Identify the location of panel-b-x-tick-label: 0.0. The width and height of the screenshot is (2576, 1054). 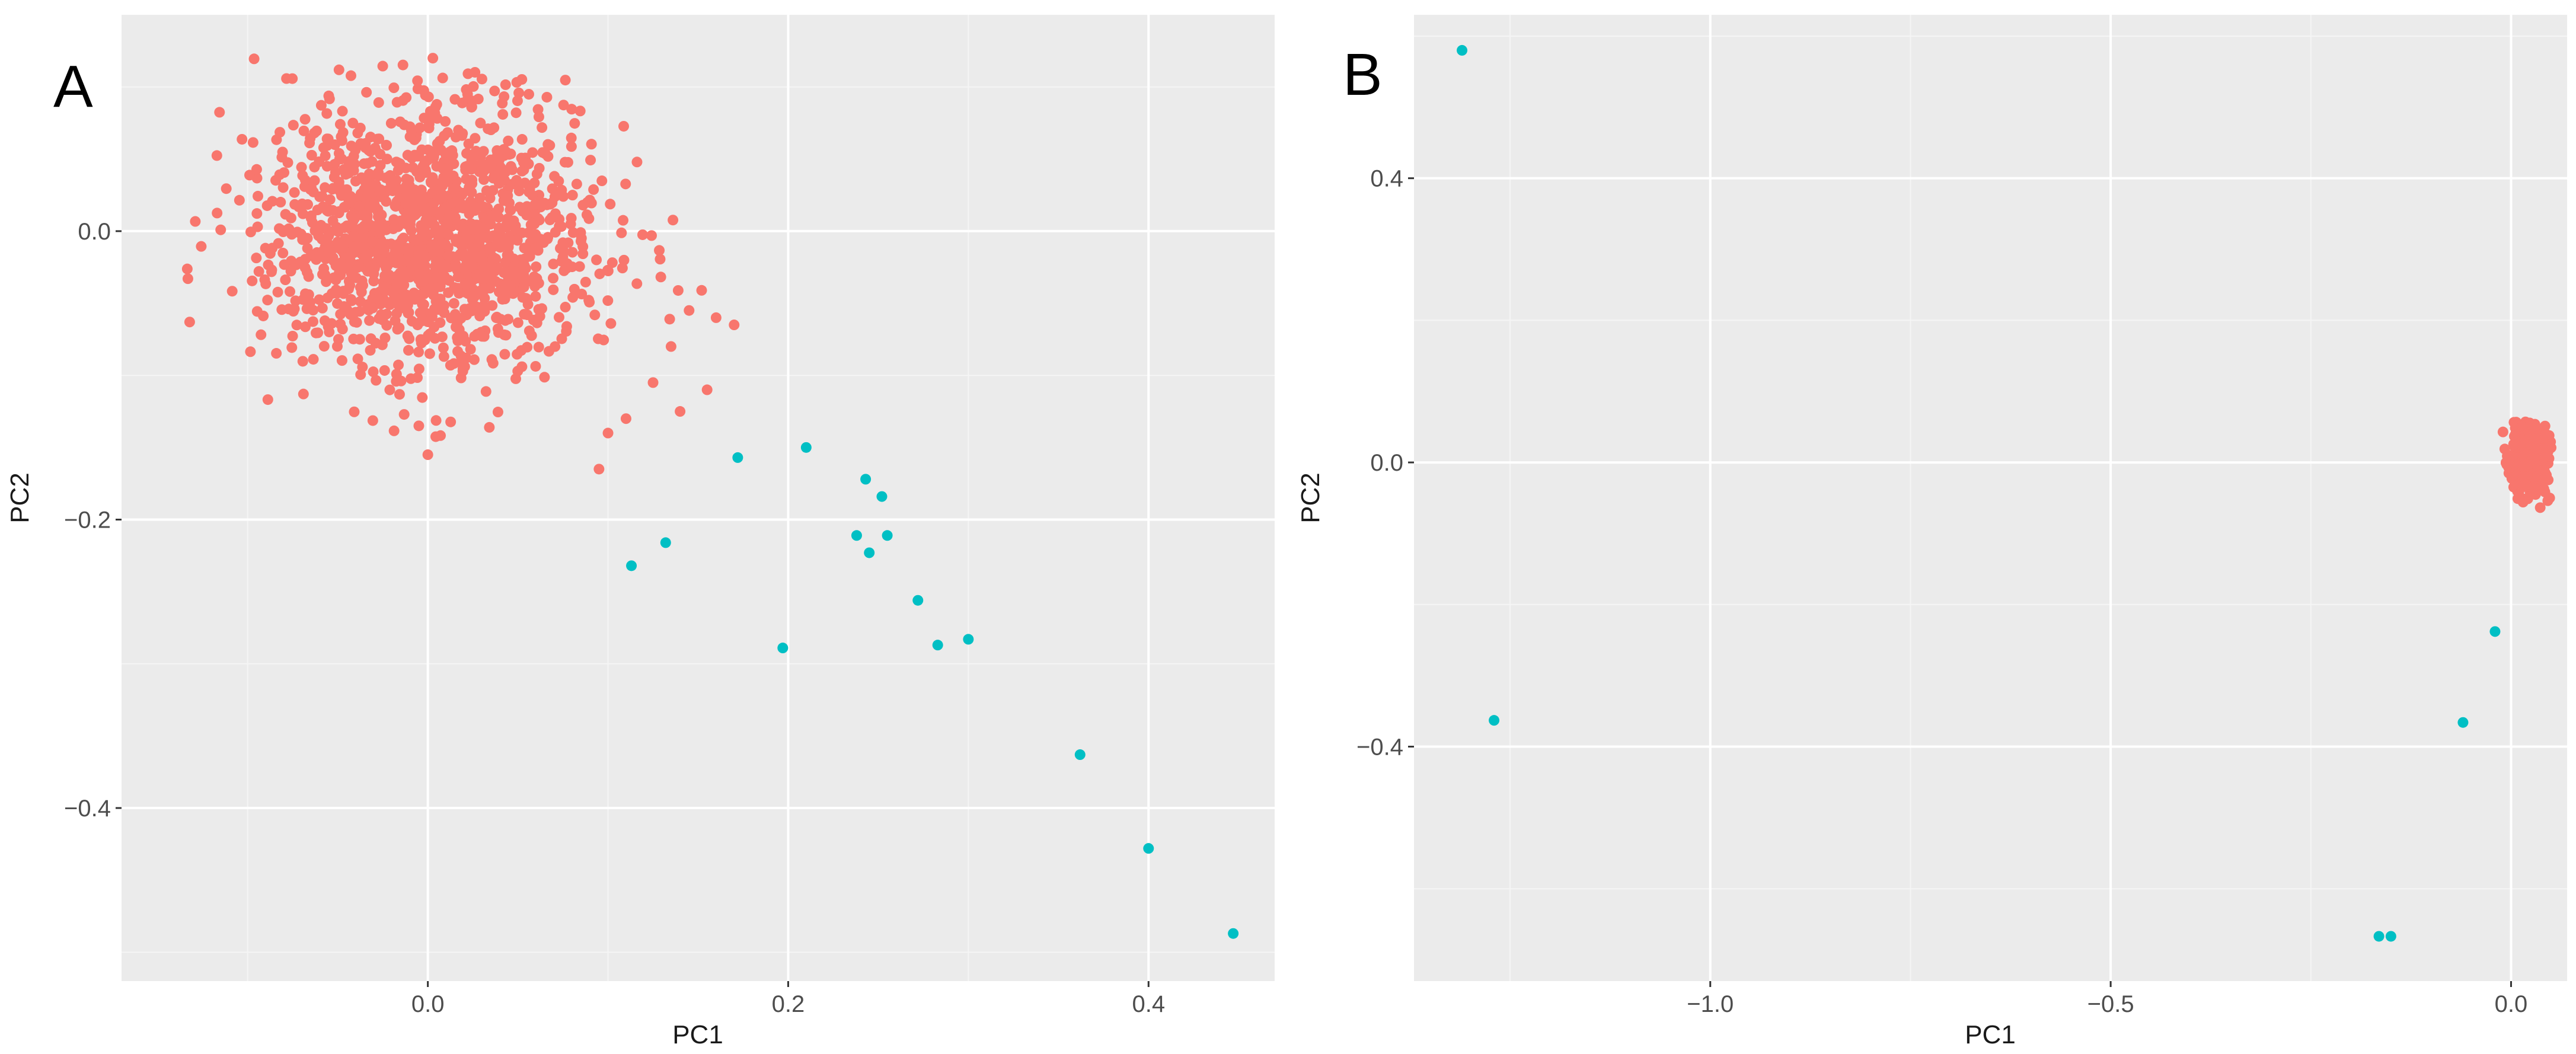
(2511, 1004).